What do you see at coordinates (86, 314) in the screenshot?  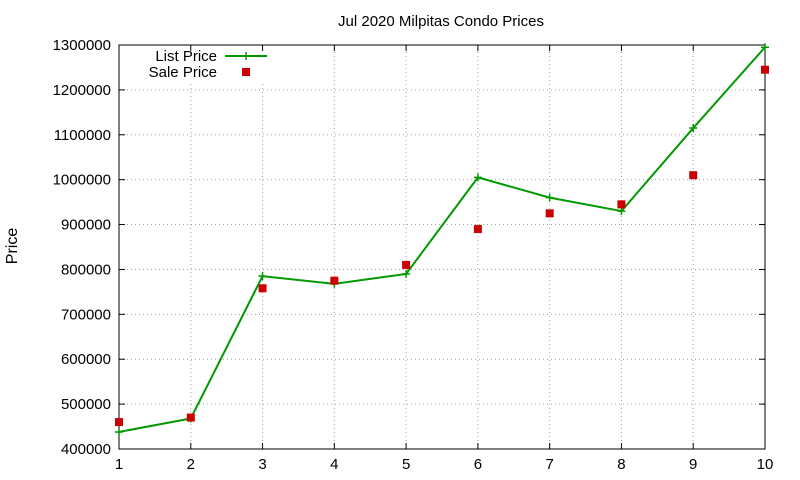 I see `y-tick-label: 700000` at bounding box center [86, 314].